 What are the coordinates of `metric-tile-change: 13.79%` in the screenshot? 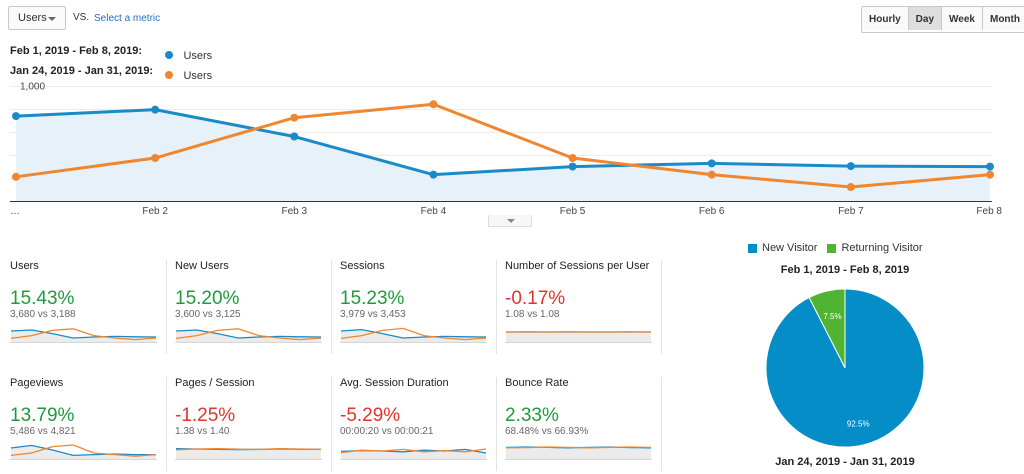 It's located at (42, 415).